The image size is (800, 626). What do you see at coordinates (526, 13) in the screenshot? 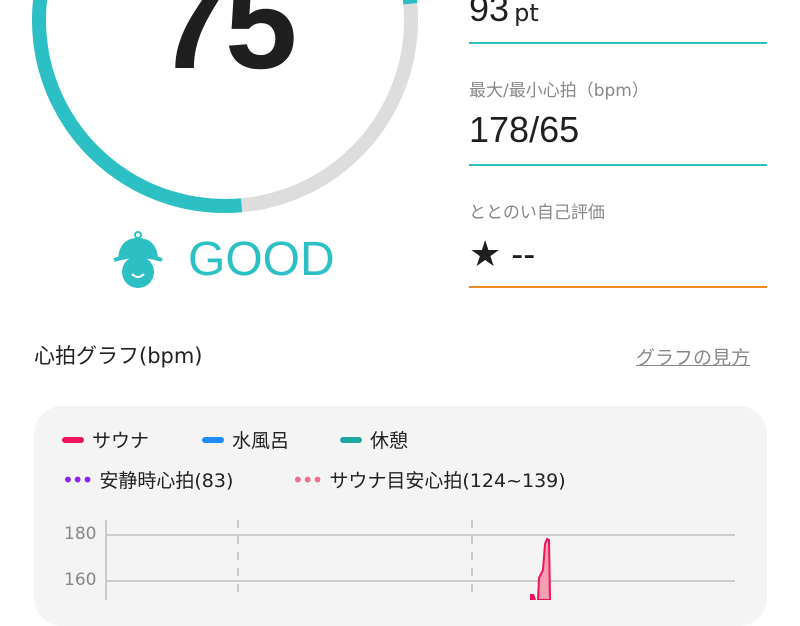
I see `points-unit: pt` at bounding box center [526, 13].